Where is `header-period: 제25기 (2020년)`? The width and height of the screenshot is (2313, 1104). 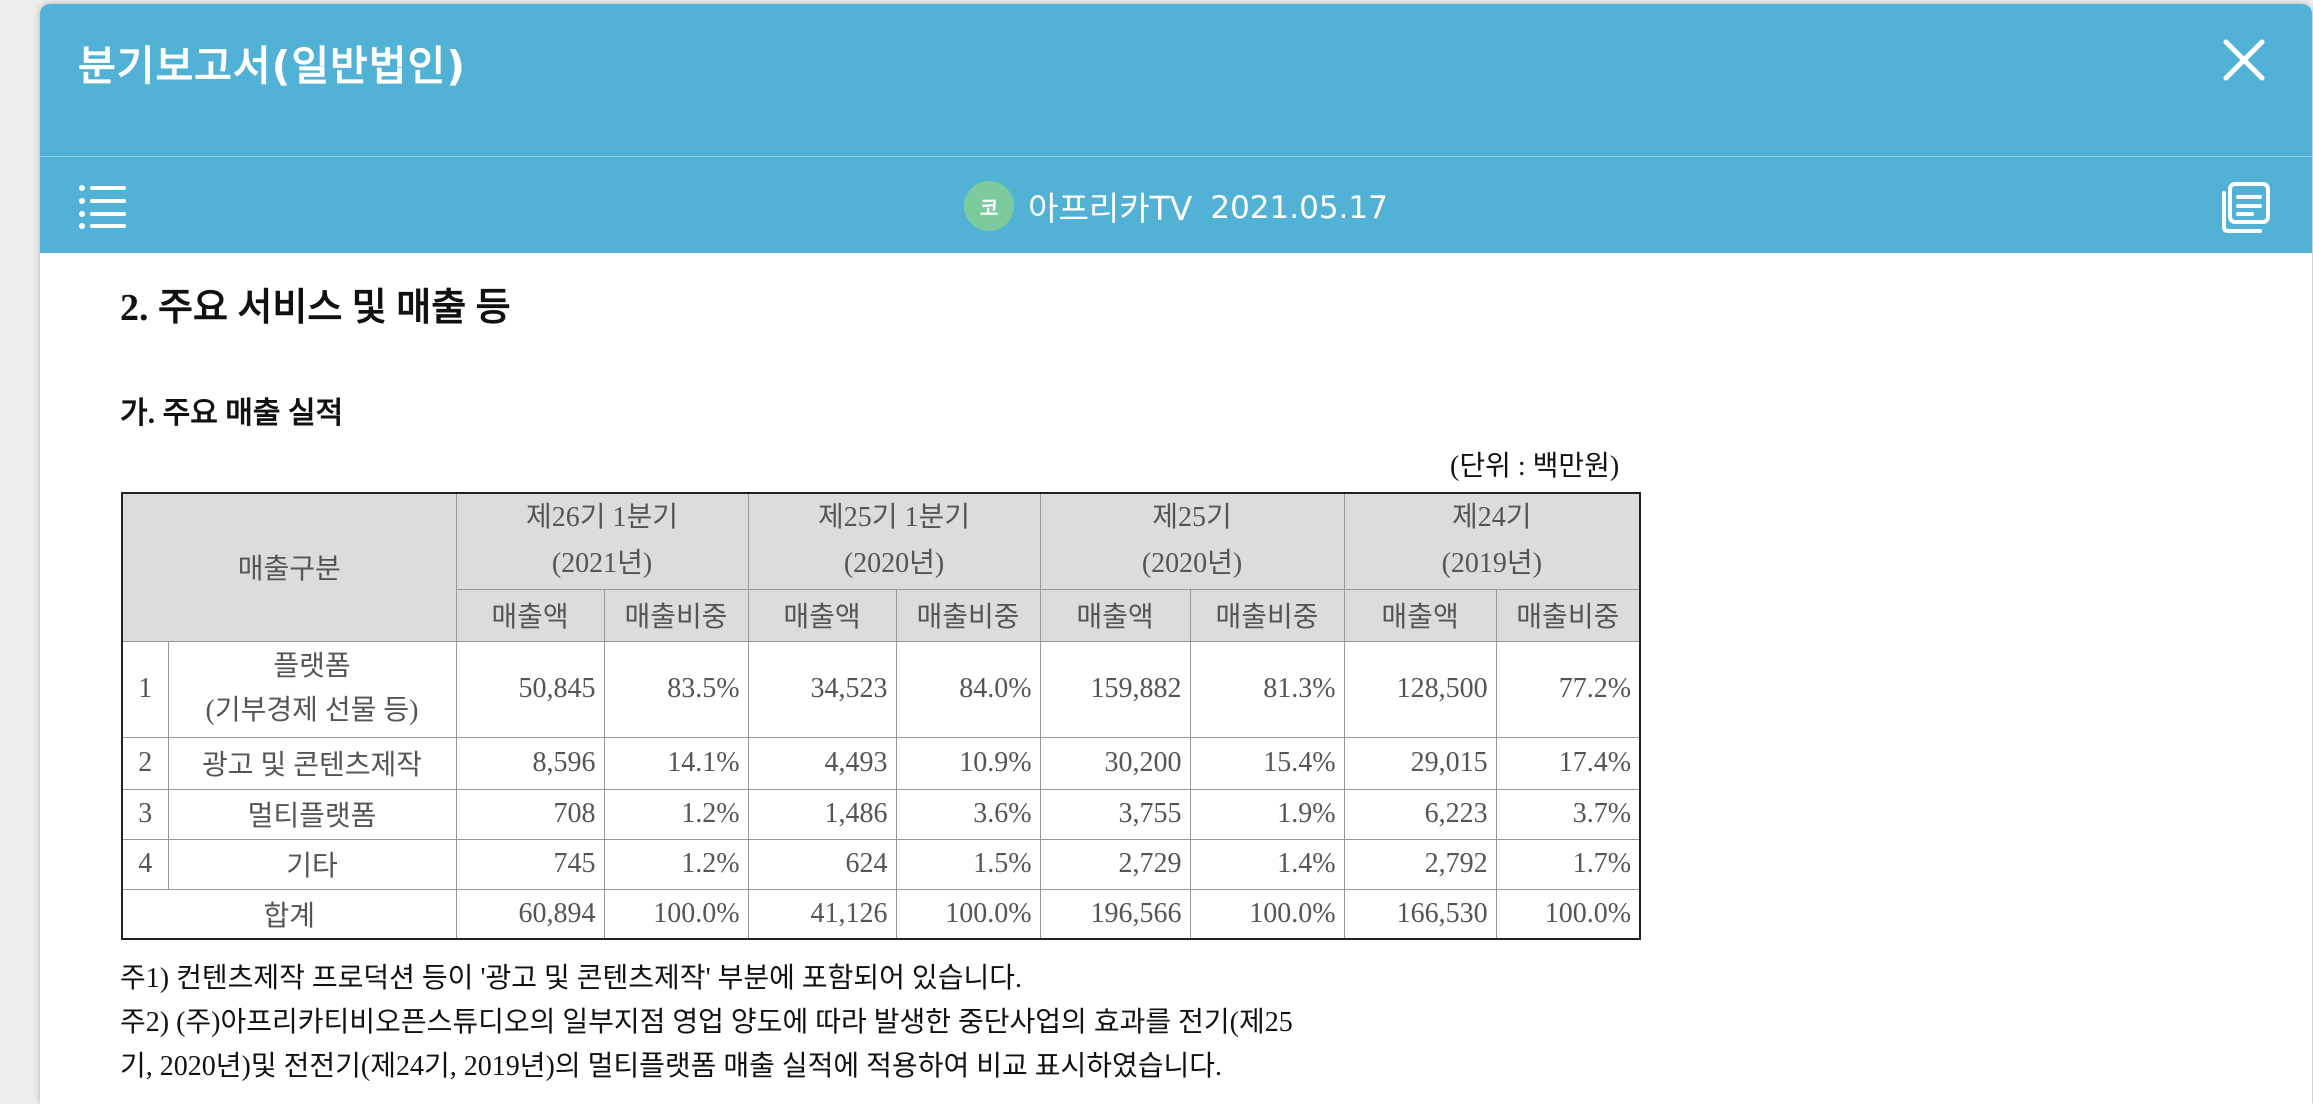 header-period: 제25기 (2020년) is located at coordinates (1192, 541).